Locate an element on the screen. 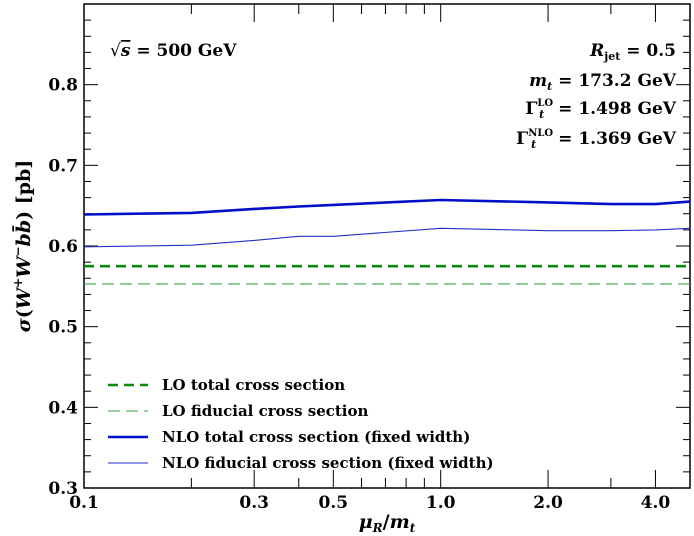  y-axis-label-minus: − is located at coordinates (18, 251).